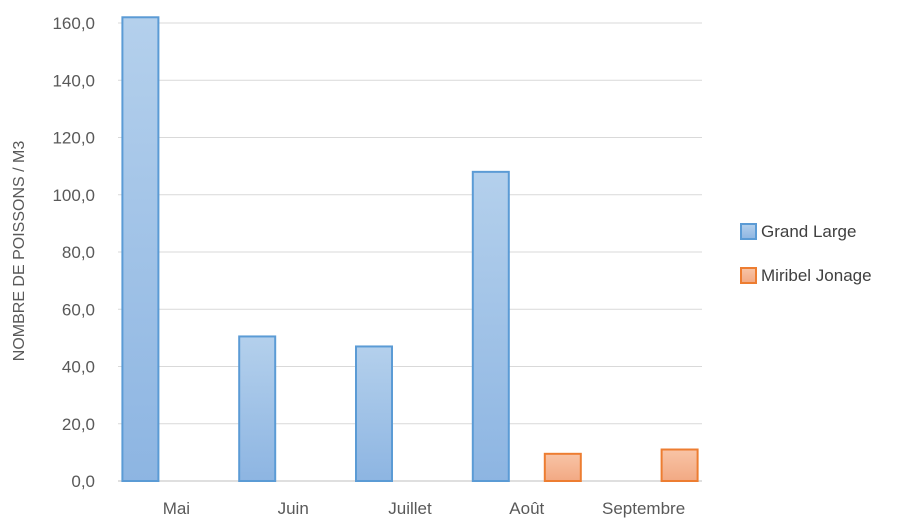  Describe the element at coordinates (73, 195) in the screenshot. I see `y-tick-label: 100,0` at that location.